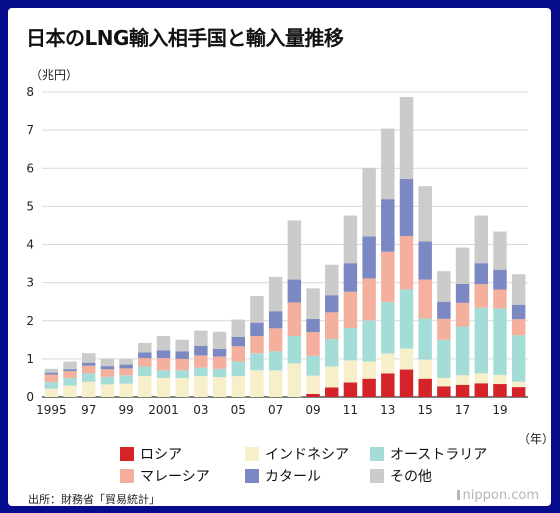 This screenshot has height=513, width=560. Describe the element at coordinates (30, 206) in the screenshot. I see `y-tick-label: 5` at that location.